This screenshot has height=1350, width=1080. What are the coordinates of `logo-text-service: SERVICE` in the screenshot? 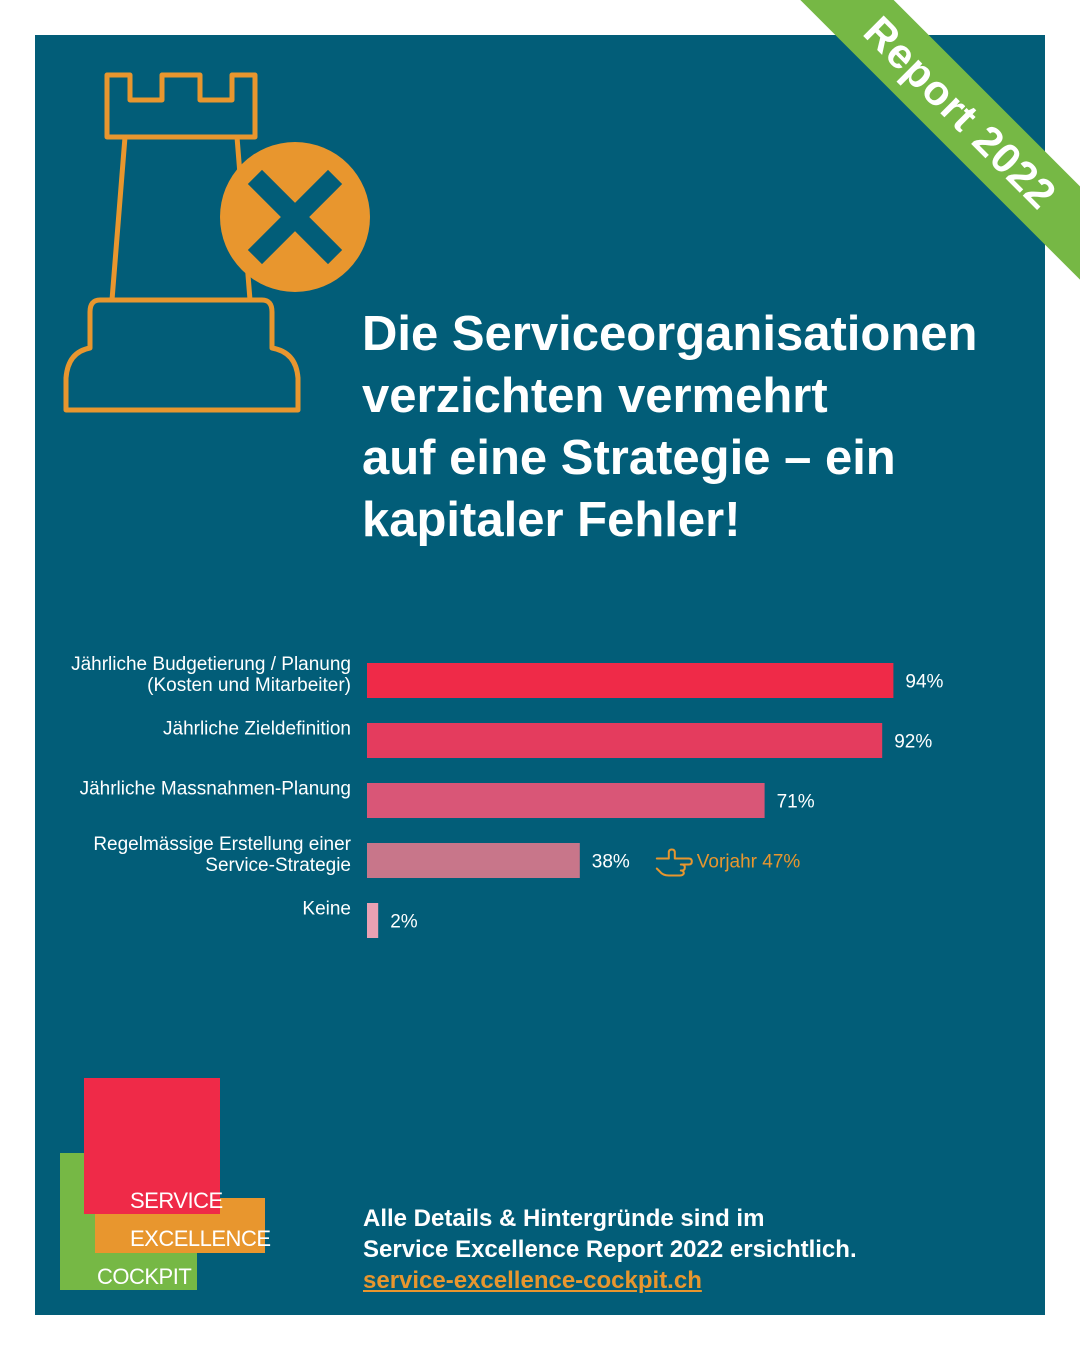 It's located at (176, 1200).